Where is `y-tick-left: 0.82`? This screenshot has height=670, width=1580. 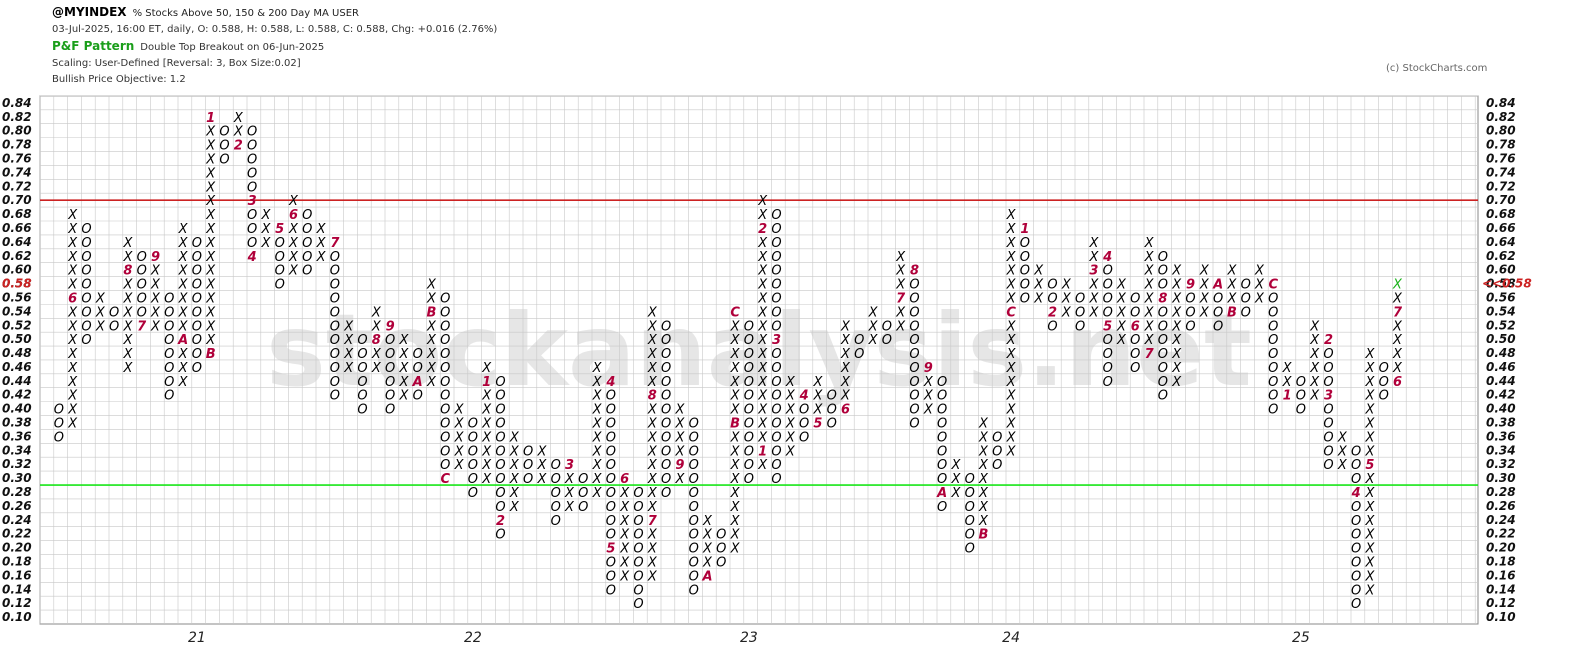 y-tick-left: 0.82 is located at coordinates (17, 117).